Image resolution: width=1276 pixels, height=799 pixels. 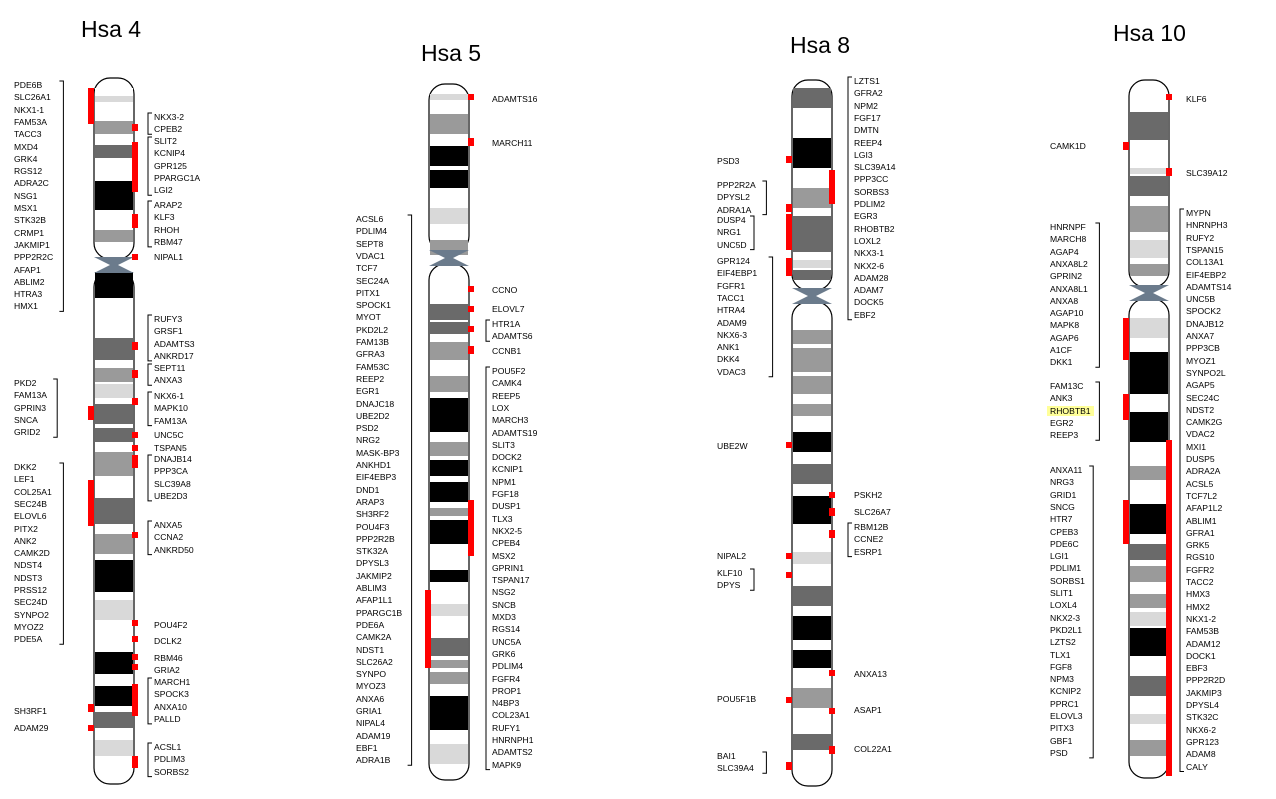 What do you see at coordinates (1200, 557) in the screenshot?
I see `gene-label-rgs10: RGS10` at bounding box center [1200, 557].